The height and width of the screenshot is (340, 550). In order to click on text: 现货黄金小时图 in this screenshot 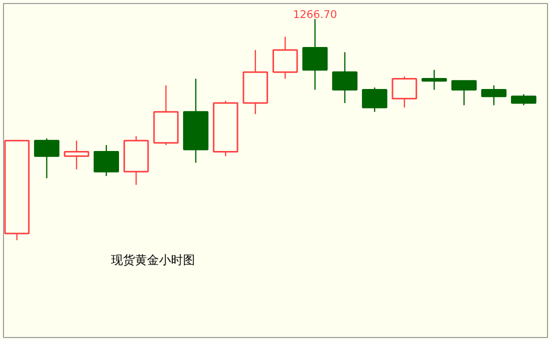, I will do `click(152, 260)`.